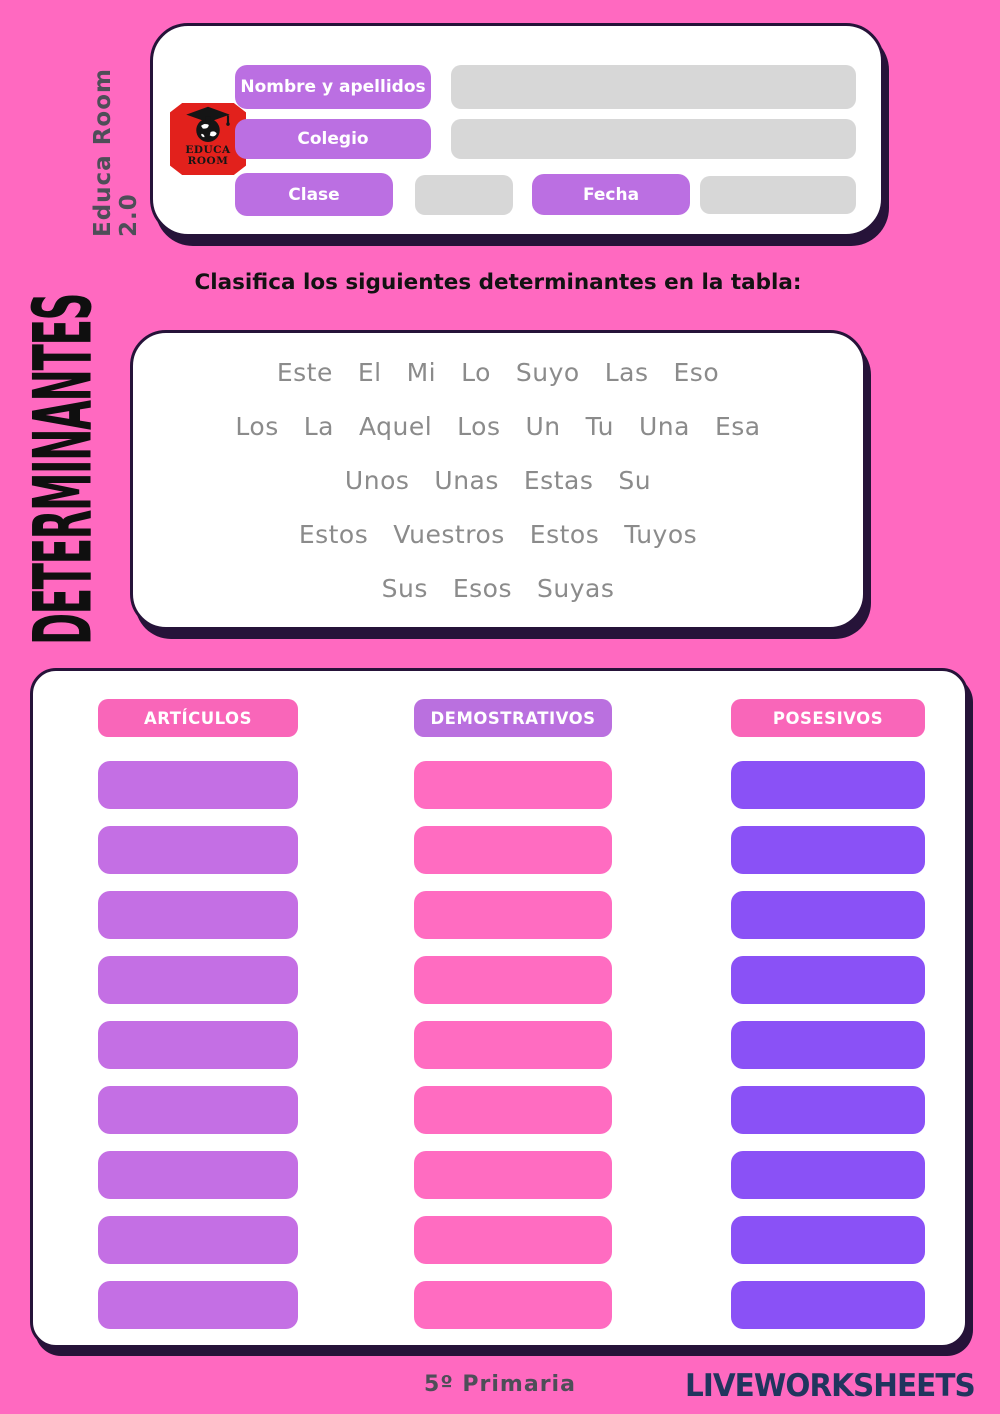 The image size is (1000, 1414). I want to click on word-chip: Mi, so click(421, 372).